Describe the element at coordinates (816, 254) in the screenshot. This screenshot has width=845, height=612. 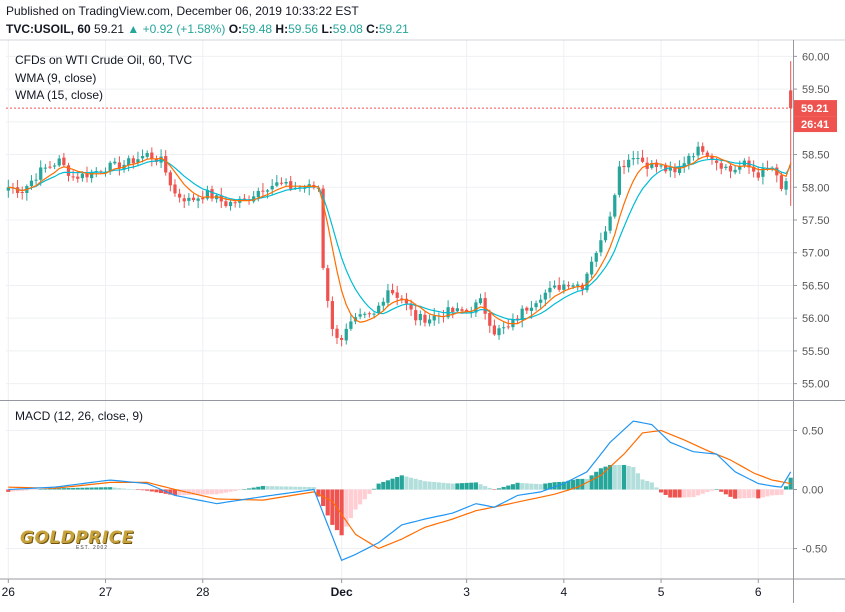
I see `price-tick-label: 57.00` at that location.